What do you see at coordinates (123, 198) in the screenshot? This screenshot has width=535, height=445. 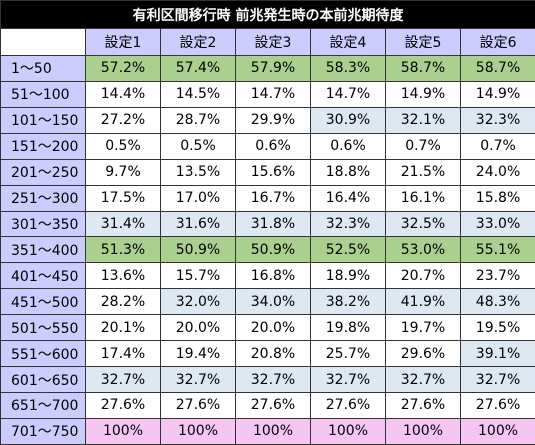 I see `value-cell: 17.5%` at bounding box center [123, 198].